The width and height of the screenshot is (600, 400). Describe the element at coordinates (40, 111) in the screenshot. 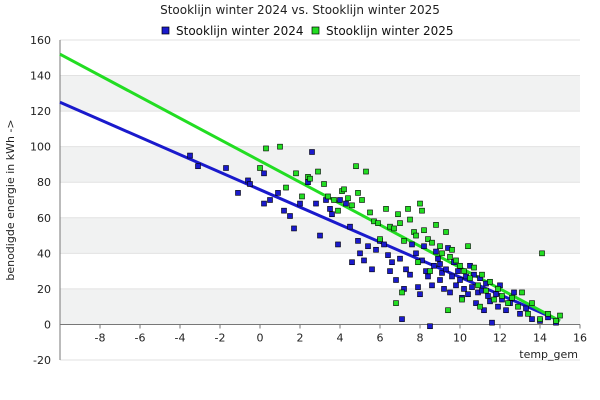

I see `y-tick-label: 120` at that location.